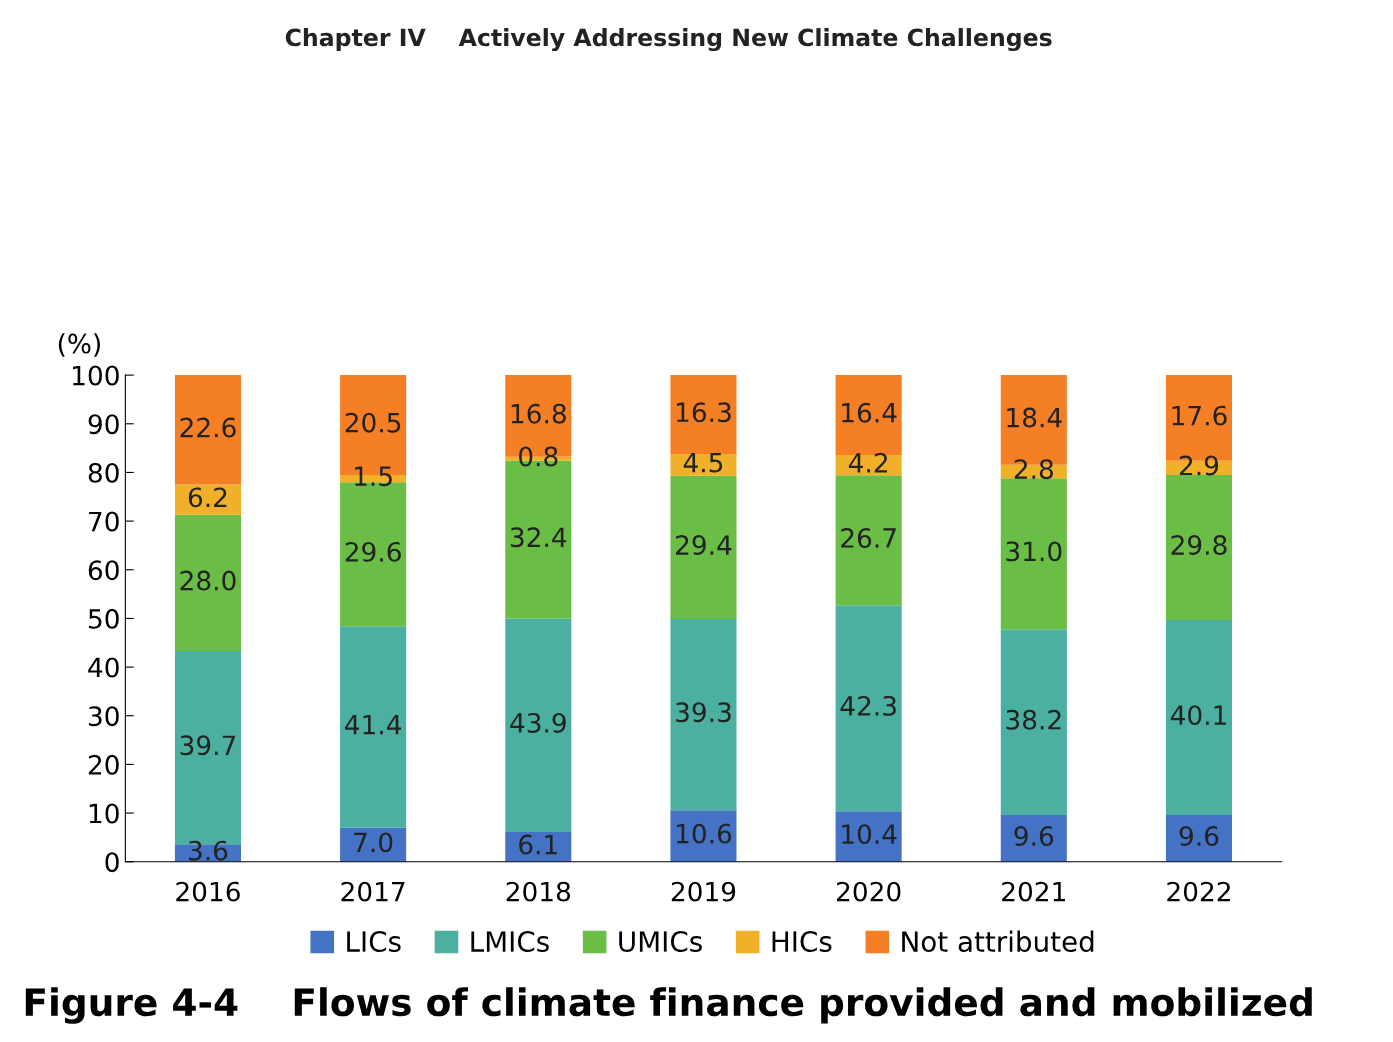 Image resolution: width=1393 pixels, height=1042 pixels. What do you see at coordinates (103, 667) in the screenshot?
I see `y-tick-label: 40` at bounding box center [103, 667].